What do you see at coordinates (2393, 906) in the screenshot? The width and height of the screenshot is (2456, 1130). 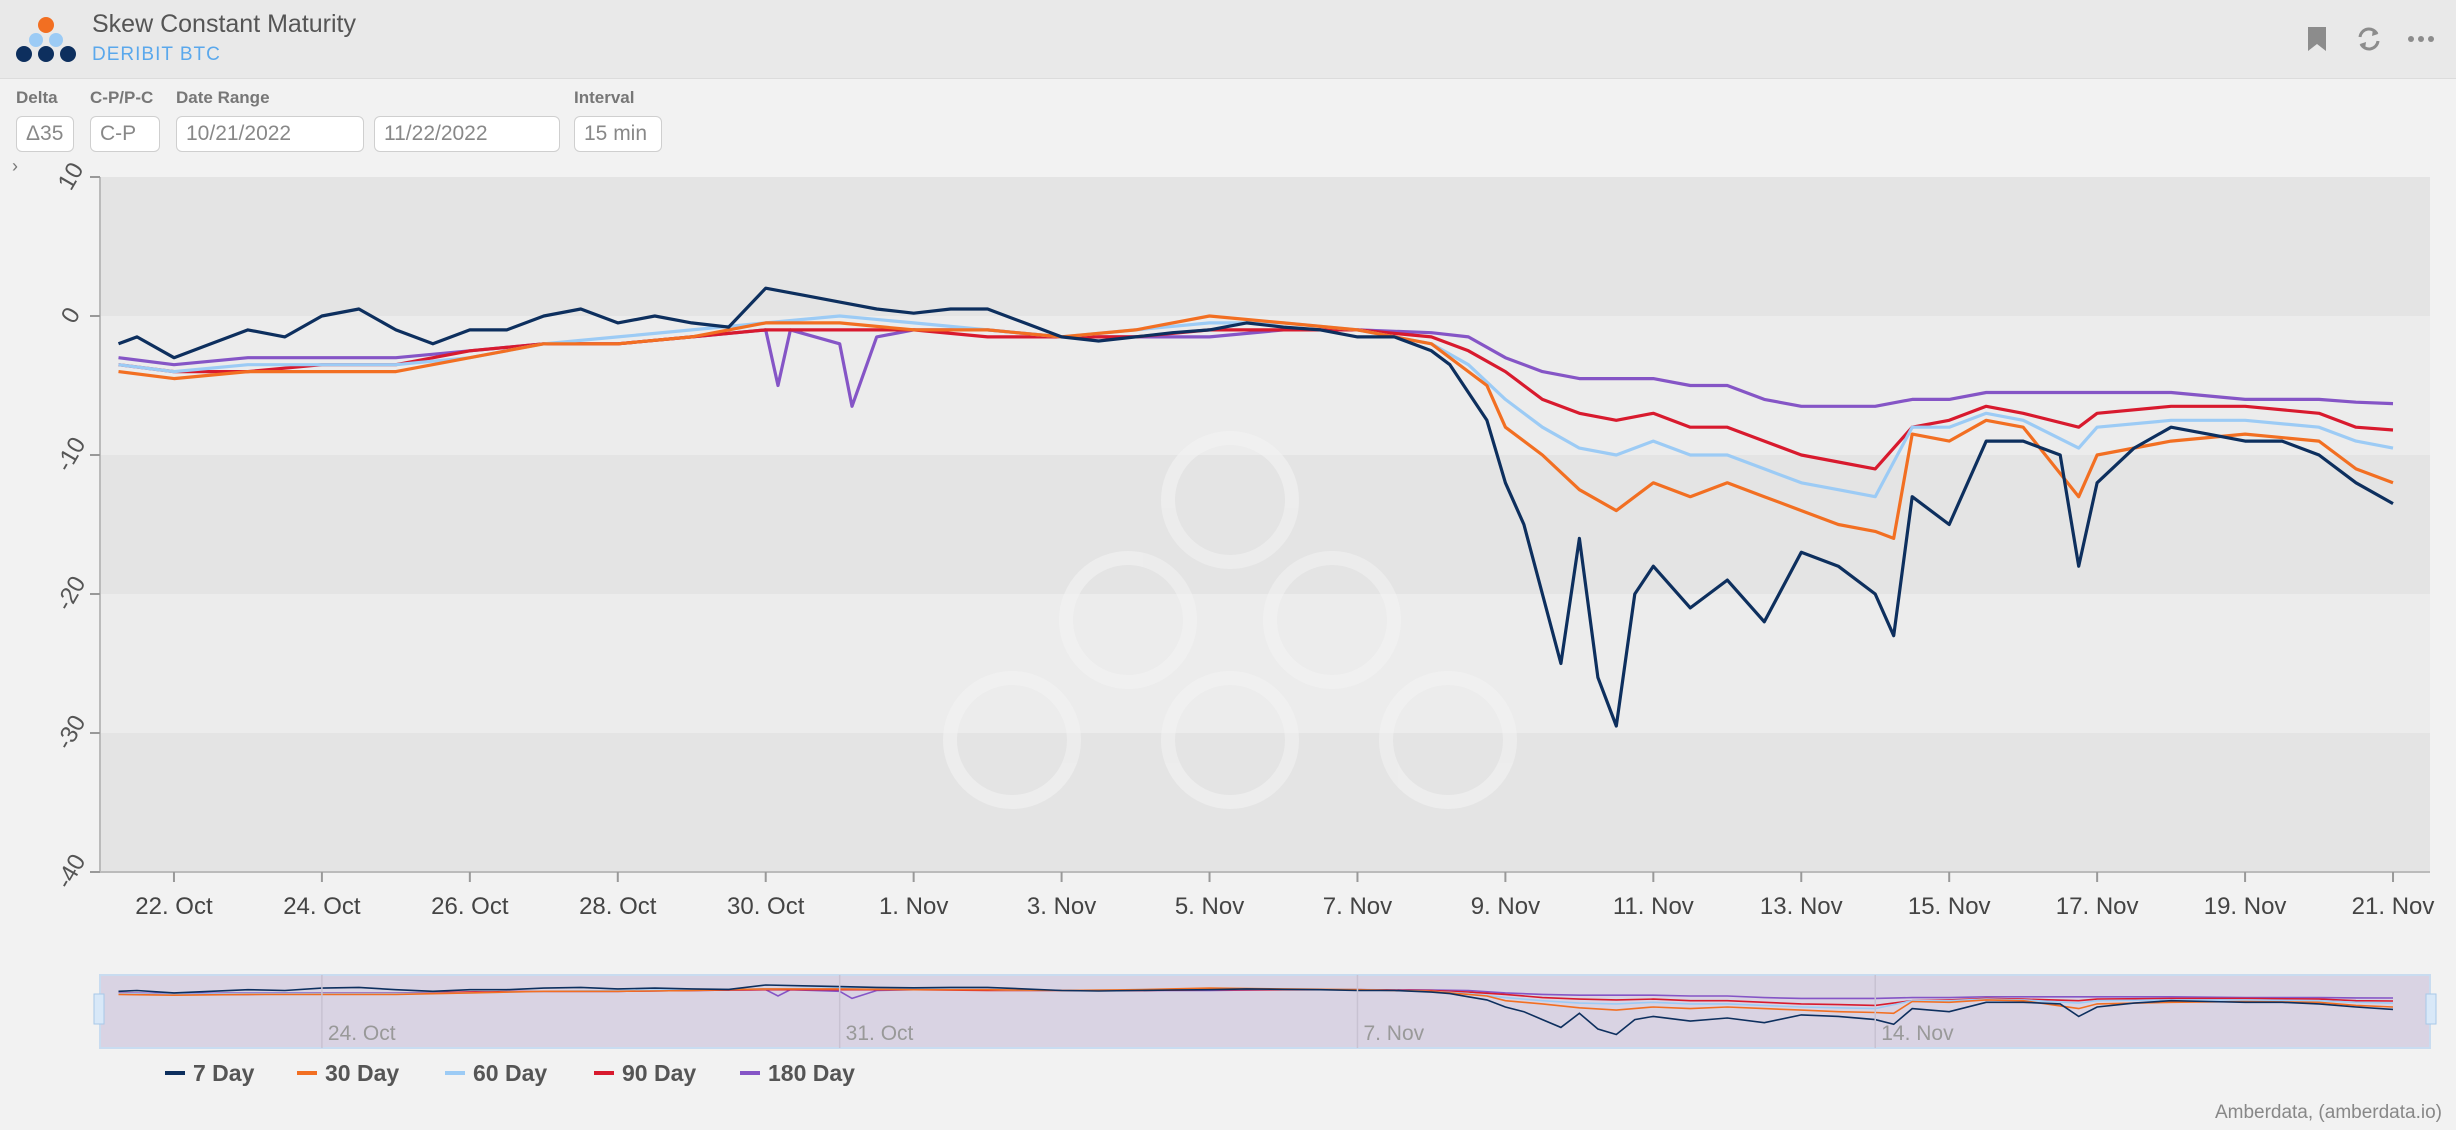 I see `x-tick-label: 21. Nov` at bounding box center [2393, 906].